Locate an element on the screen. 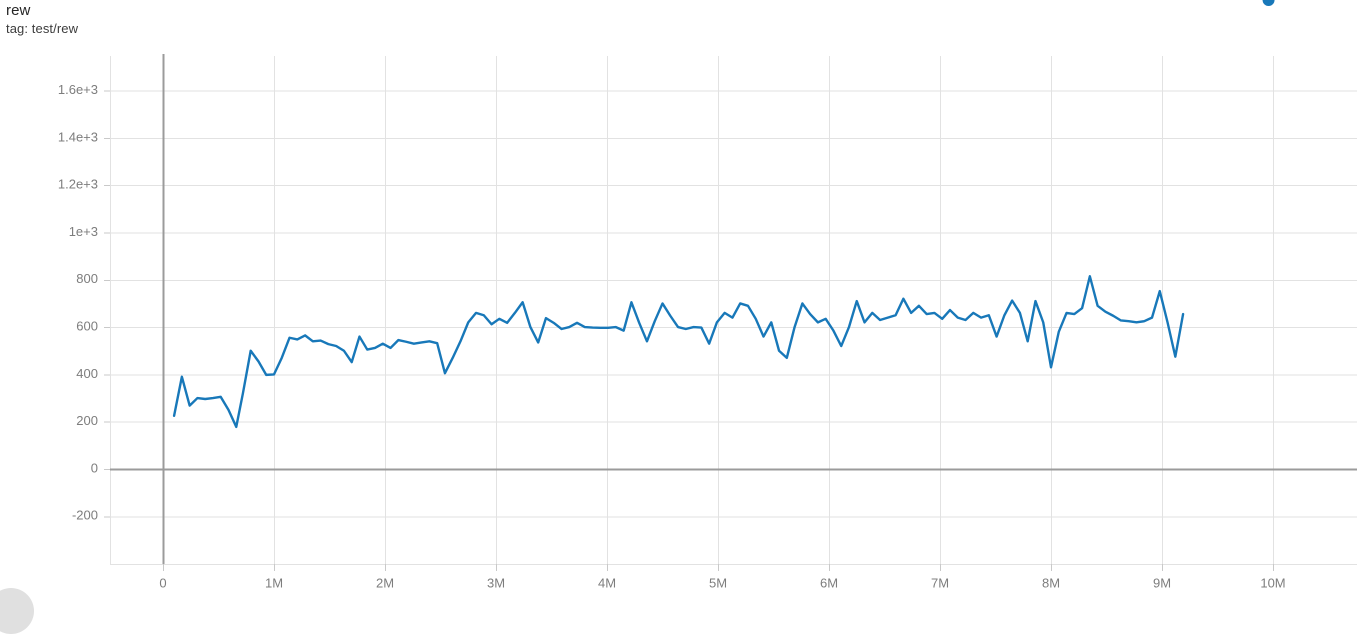 Image resolution: width=1361 pixels, height=634 pixels. x-tick-labels: 0 1M 2M 3M 4M 5M 6M 7M 8M 9M 10M is located at coordinates (722, 583).